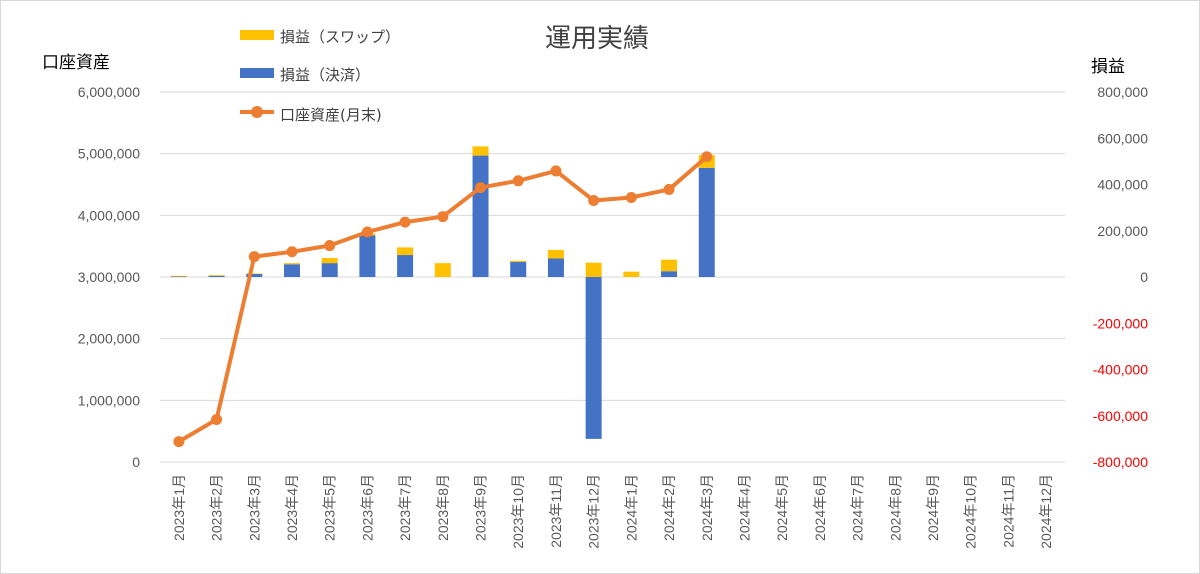 The height and width of the screenshot is (574, 1200). I want to click on left-tick-label: 4,000,000, so click(109, 215).